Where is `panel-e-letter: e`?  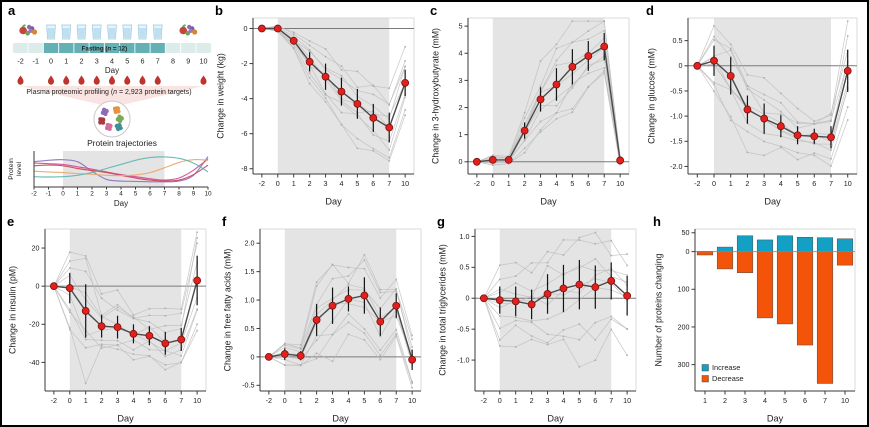
panel-e-letter: e is located at coordinates (11, 221).